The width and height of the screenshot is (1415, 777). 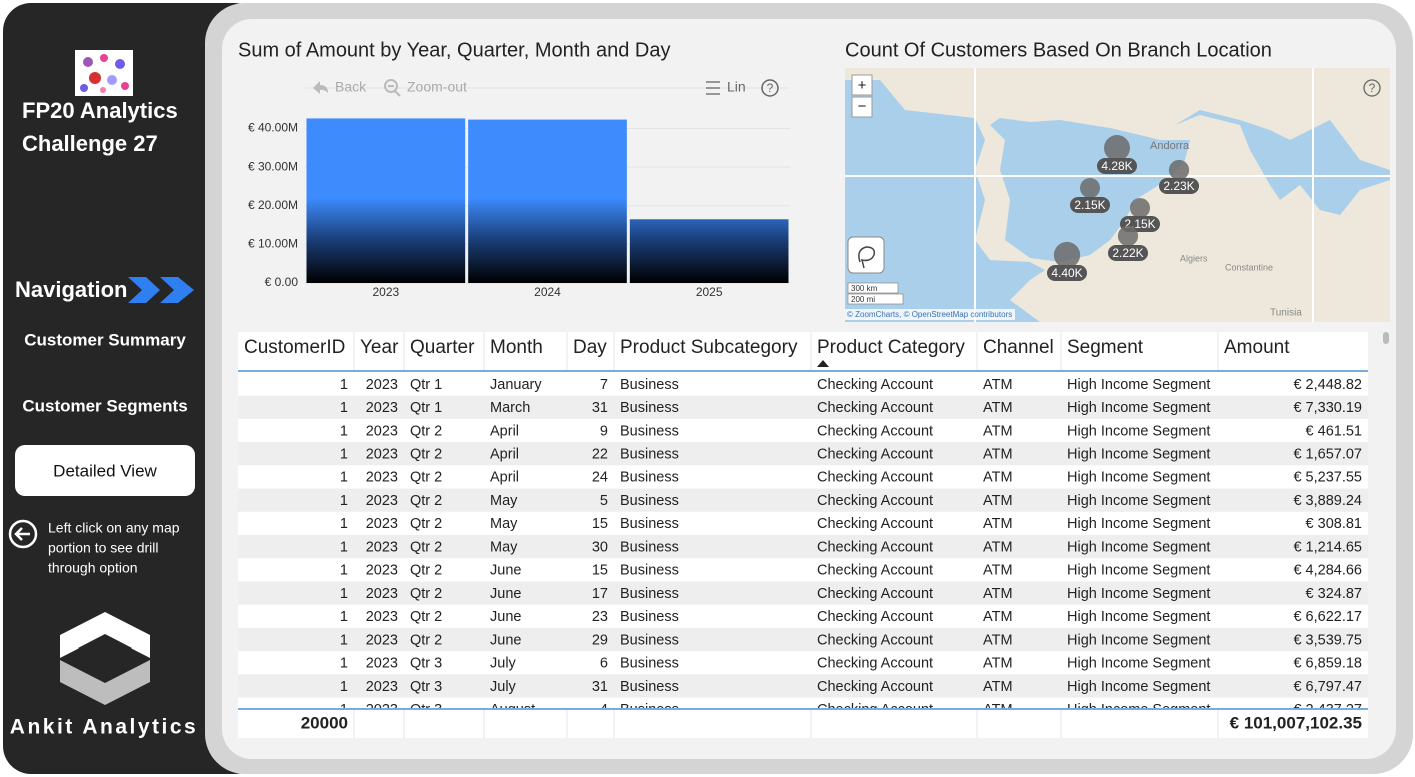 I want to click on table-cell: € 308.81, so click(x=1334, y=524).